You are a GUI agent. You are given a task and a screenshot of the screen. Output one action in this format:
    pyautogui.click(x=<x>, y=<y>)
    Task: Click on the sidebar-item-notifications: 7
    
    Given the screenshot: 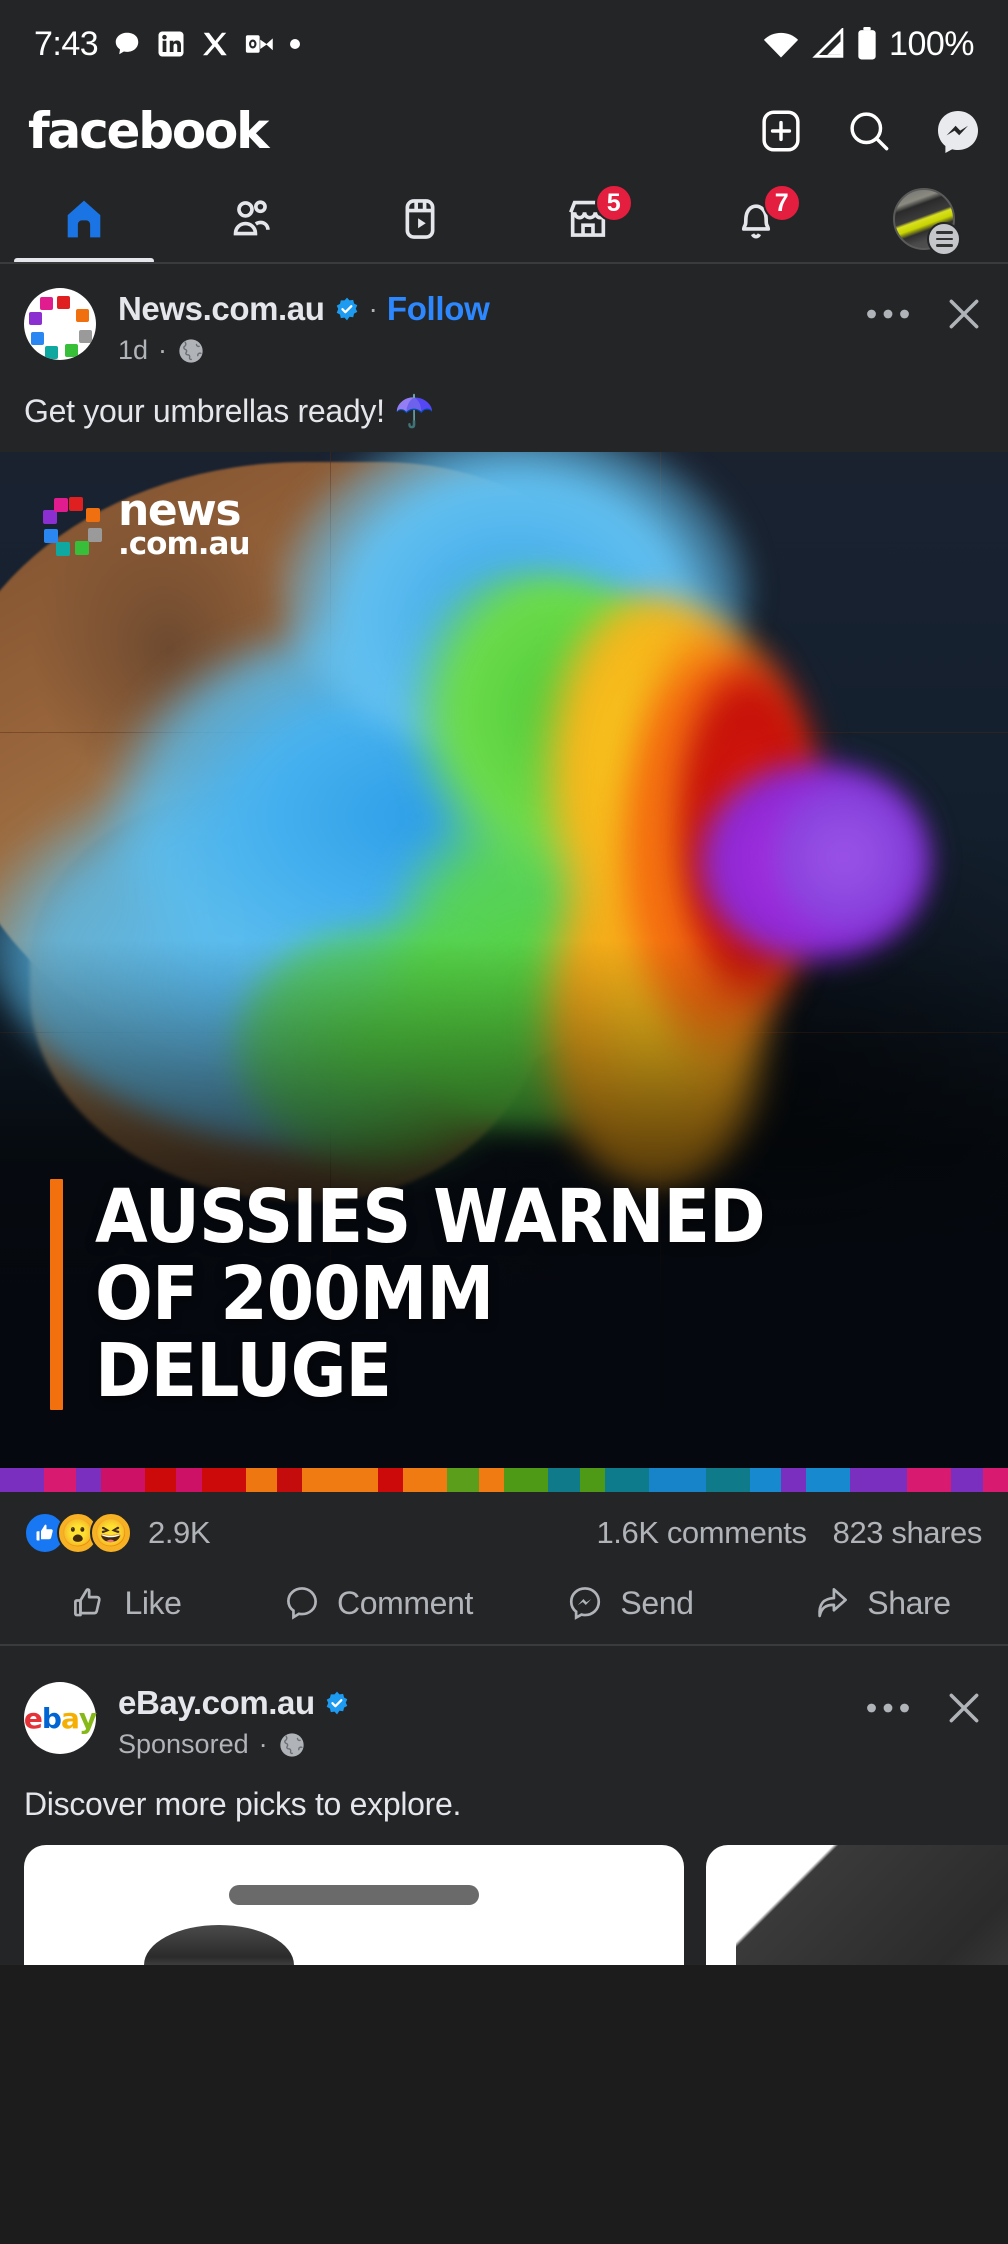 What is the action you would take?
    pyautogui.click(x=756, y=219)
    